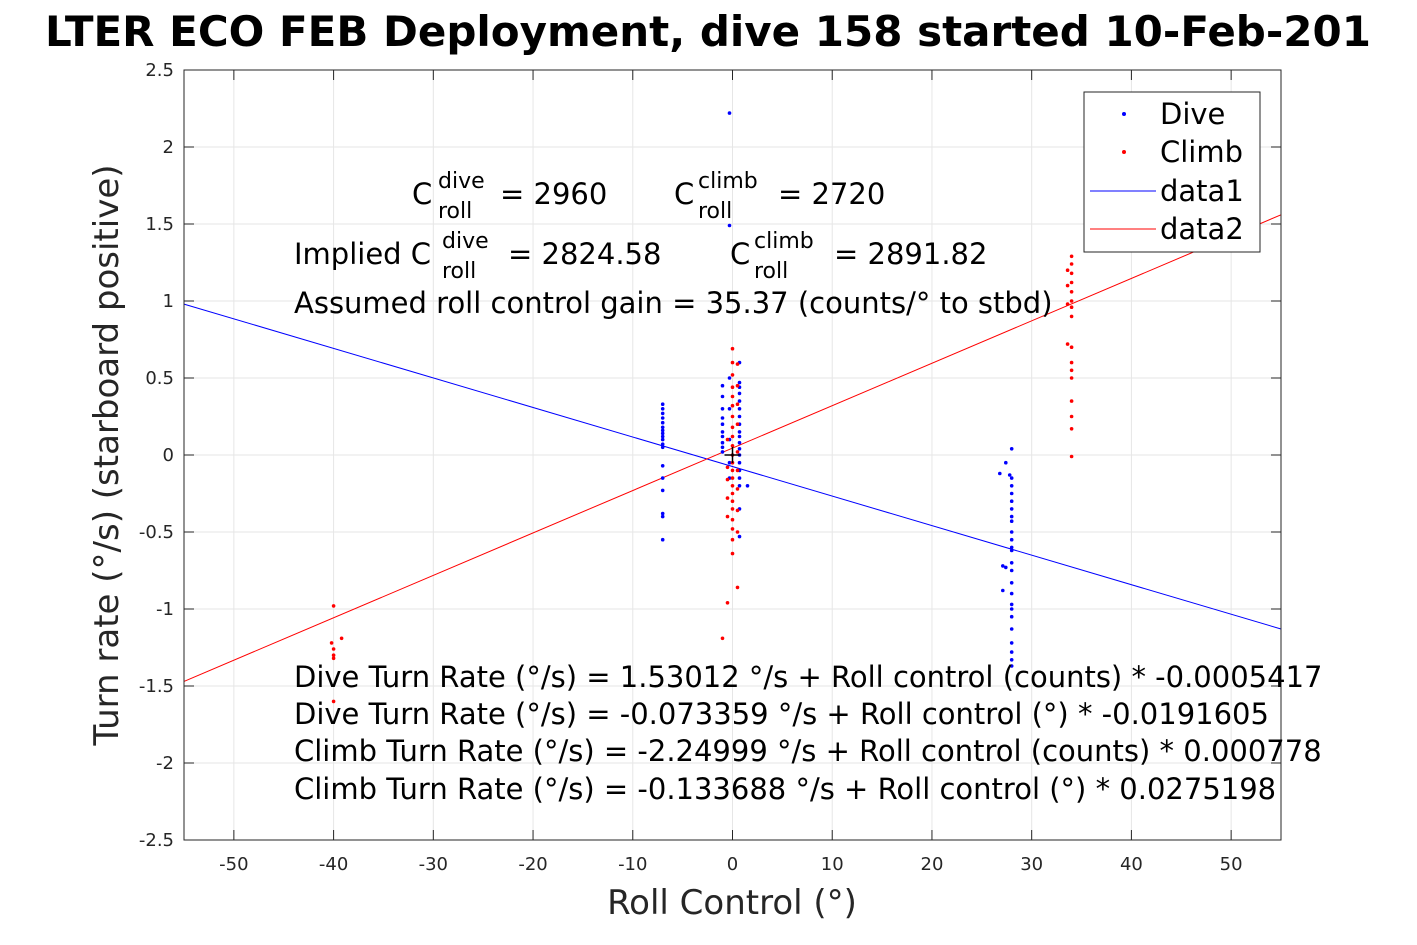  What do you see at coordinates (648, 196) in the screenshot?
I see `c-roll-annotation: C dive roll = 2960 C climb roll = 2720` at bounding box center [648, 196].